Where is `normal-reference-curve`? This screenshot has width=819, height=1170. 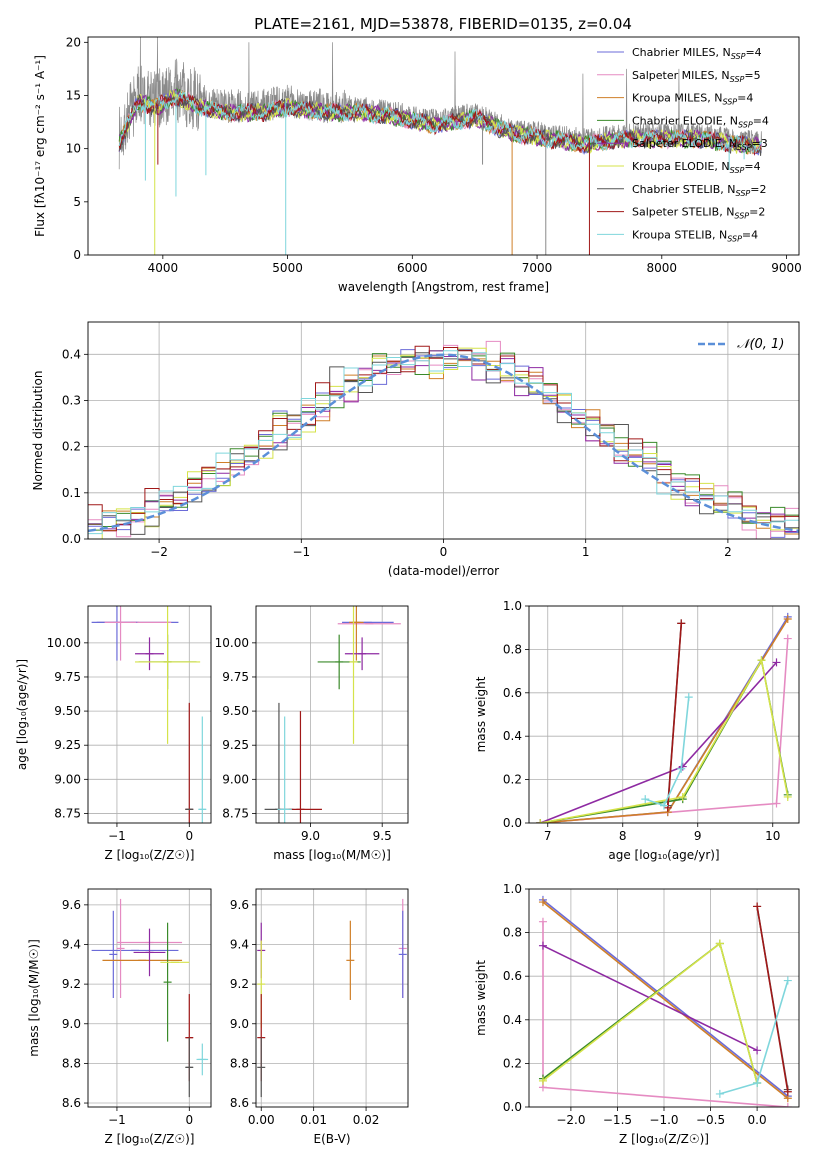 normal-reference-curve is located at coordinates (443, 443).